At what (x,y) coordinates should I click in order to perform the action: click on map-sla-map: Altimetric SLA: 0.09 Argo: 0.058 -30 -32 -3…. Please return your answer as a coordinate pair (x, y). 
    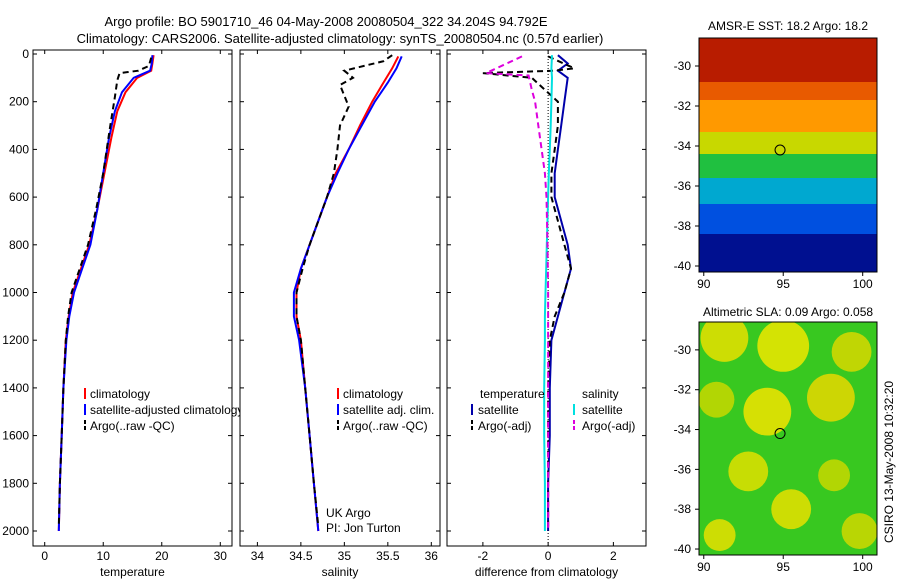
    Looking at the image, I should click on (776, 439).